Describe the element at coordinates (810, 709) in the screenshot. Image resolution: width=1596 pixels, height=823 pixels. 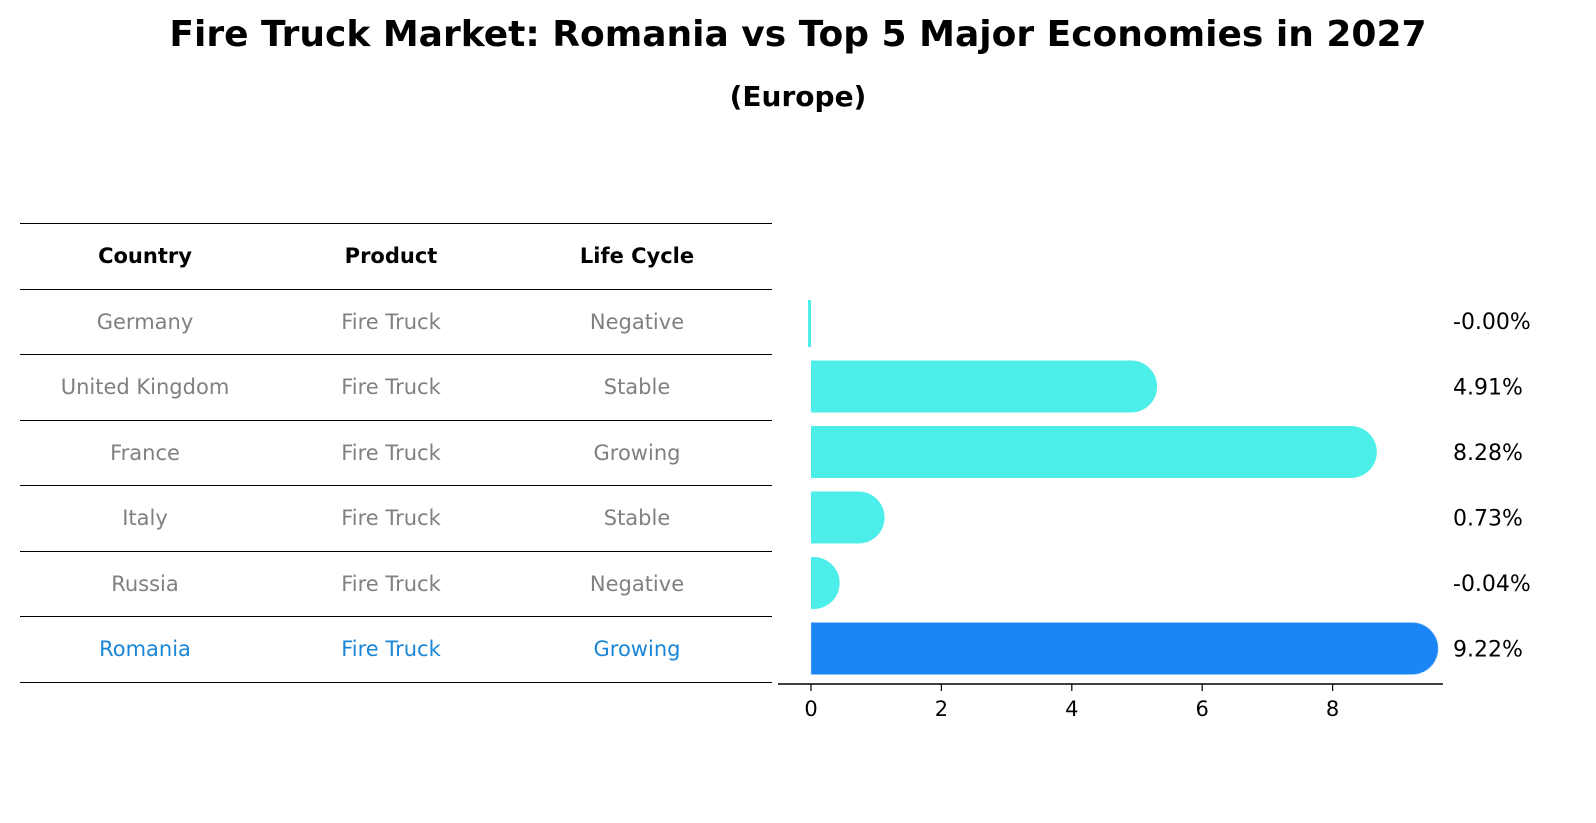
I see `x-tick-label: 0` at that location.